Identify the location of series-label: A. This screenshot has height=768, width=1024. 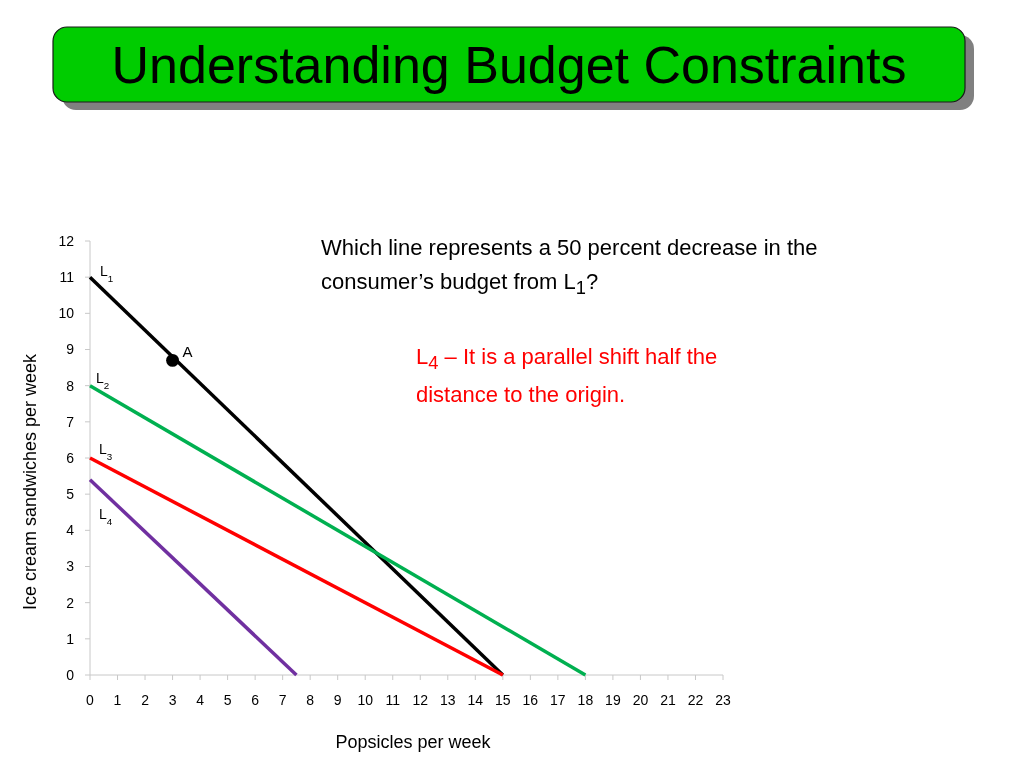
(187, 352).